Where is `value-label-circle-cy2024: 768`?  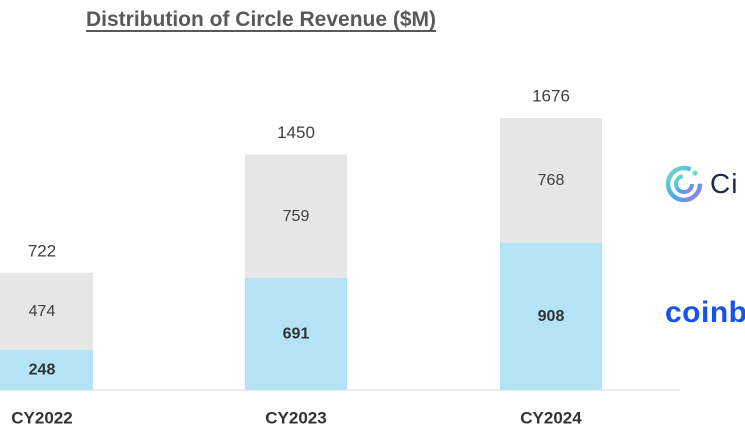
value-label-circle-cy2024: 768 is located at coordinates (551, 180).